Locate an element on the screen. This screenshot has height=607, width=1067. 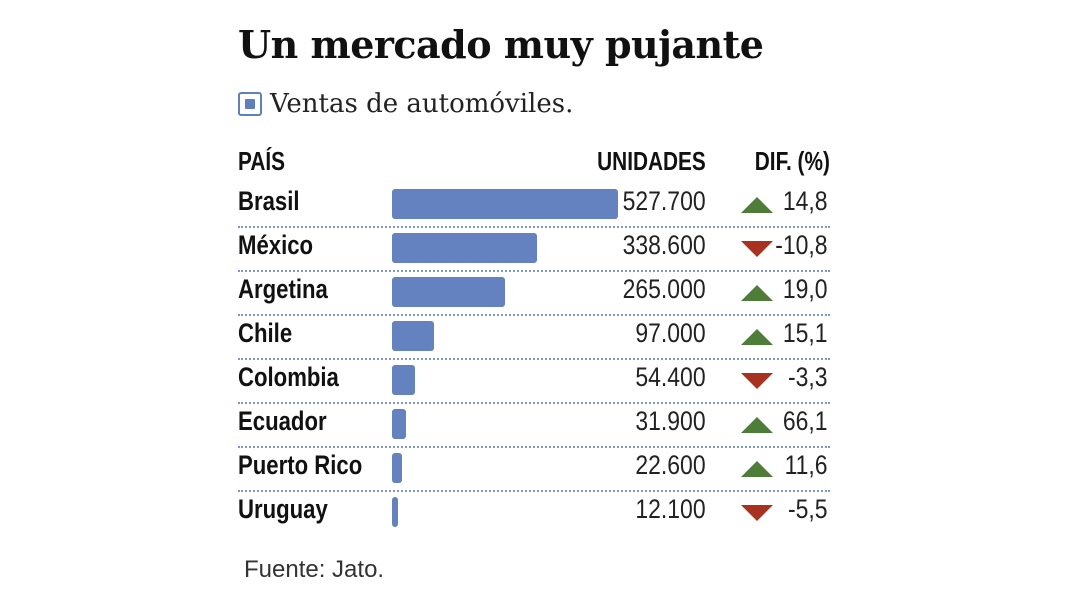
country-label: Argetina is located at coordinates (283, 289).